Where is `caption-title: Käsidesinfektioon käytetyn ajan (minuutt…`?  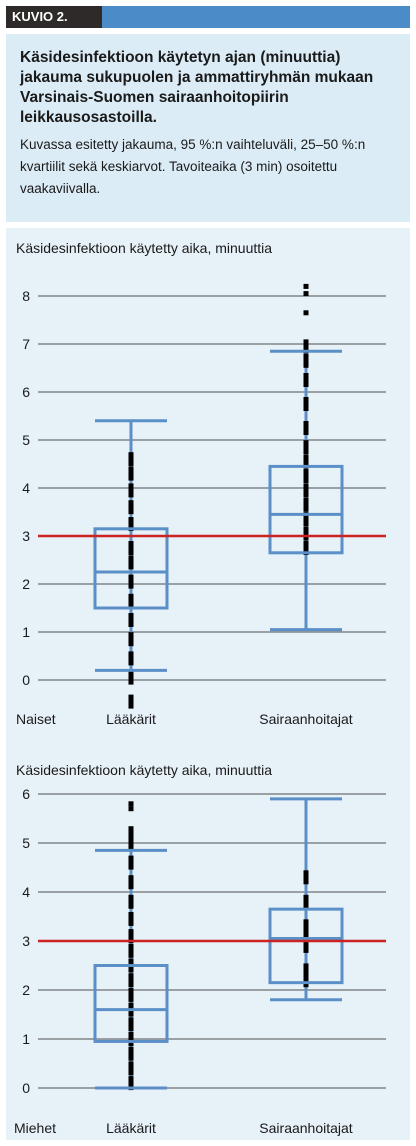
caption-title: Käsidesinfektioon käytetyn ajan (minuutt… is located at coordinates (197, 87).